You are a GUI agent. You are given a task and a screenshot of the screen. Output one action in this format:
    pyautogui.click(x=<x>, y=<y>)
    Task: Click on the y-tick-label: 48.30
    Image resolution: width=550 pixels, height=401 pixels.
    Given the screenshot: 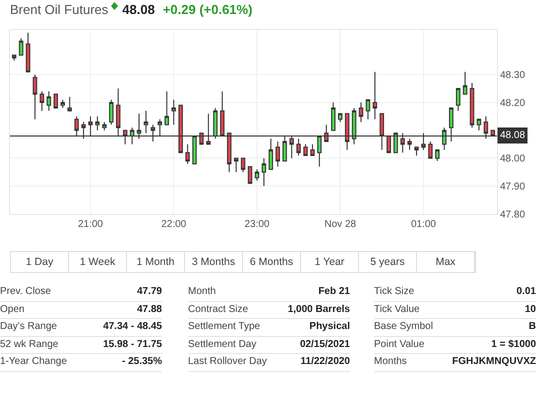 What is the action you would take?
    pyautogui.click(x=513, y=76)
    